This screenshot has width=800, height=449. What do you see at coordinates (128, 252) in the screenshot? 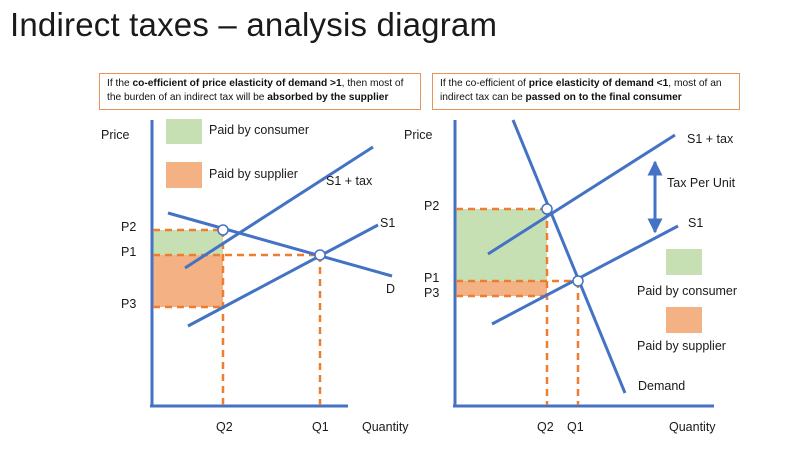
I see `left-p1-label: P1` at bounding box center [128, 252].